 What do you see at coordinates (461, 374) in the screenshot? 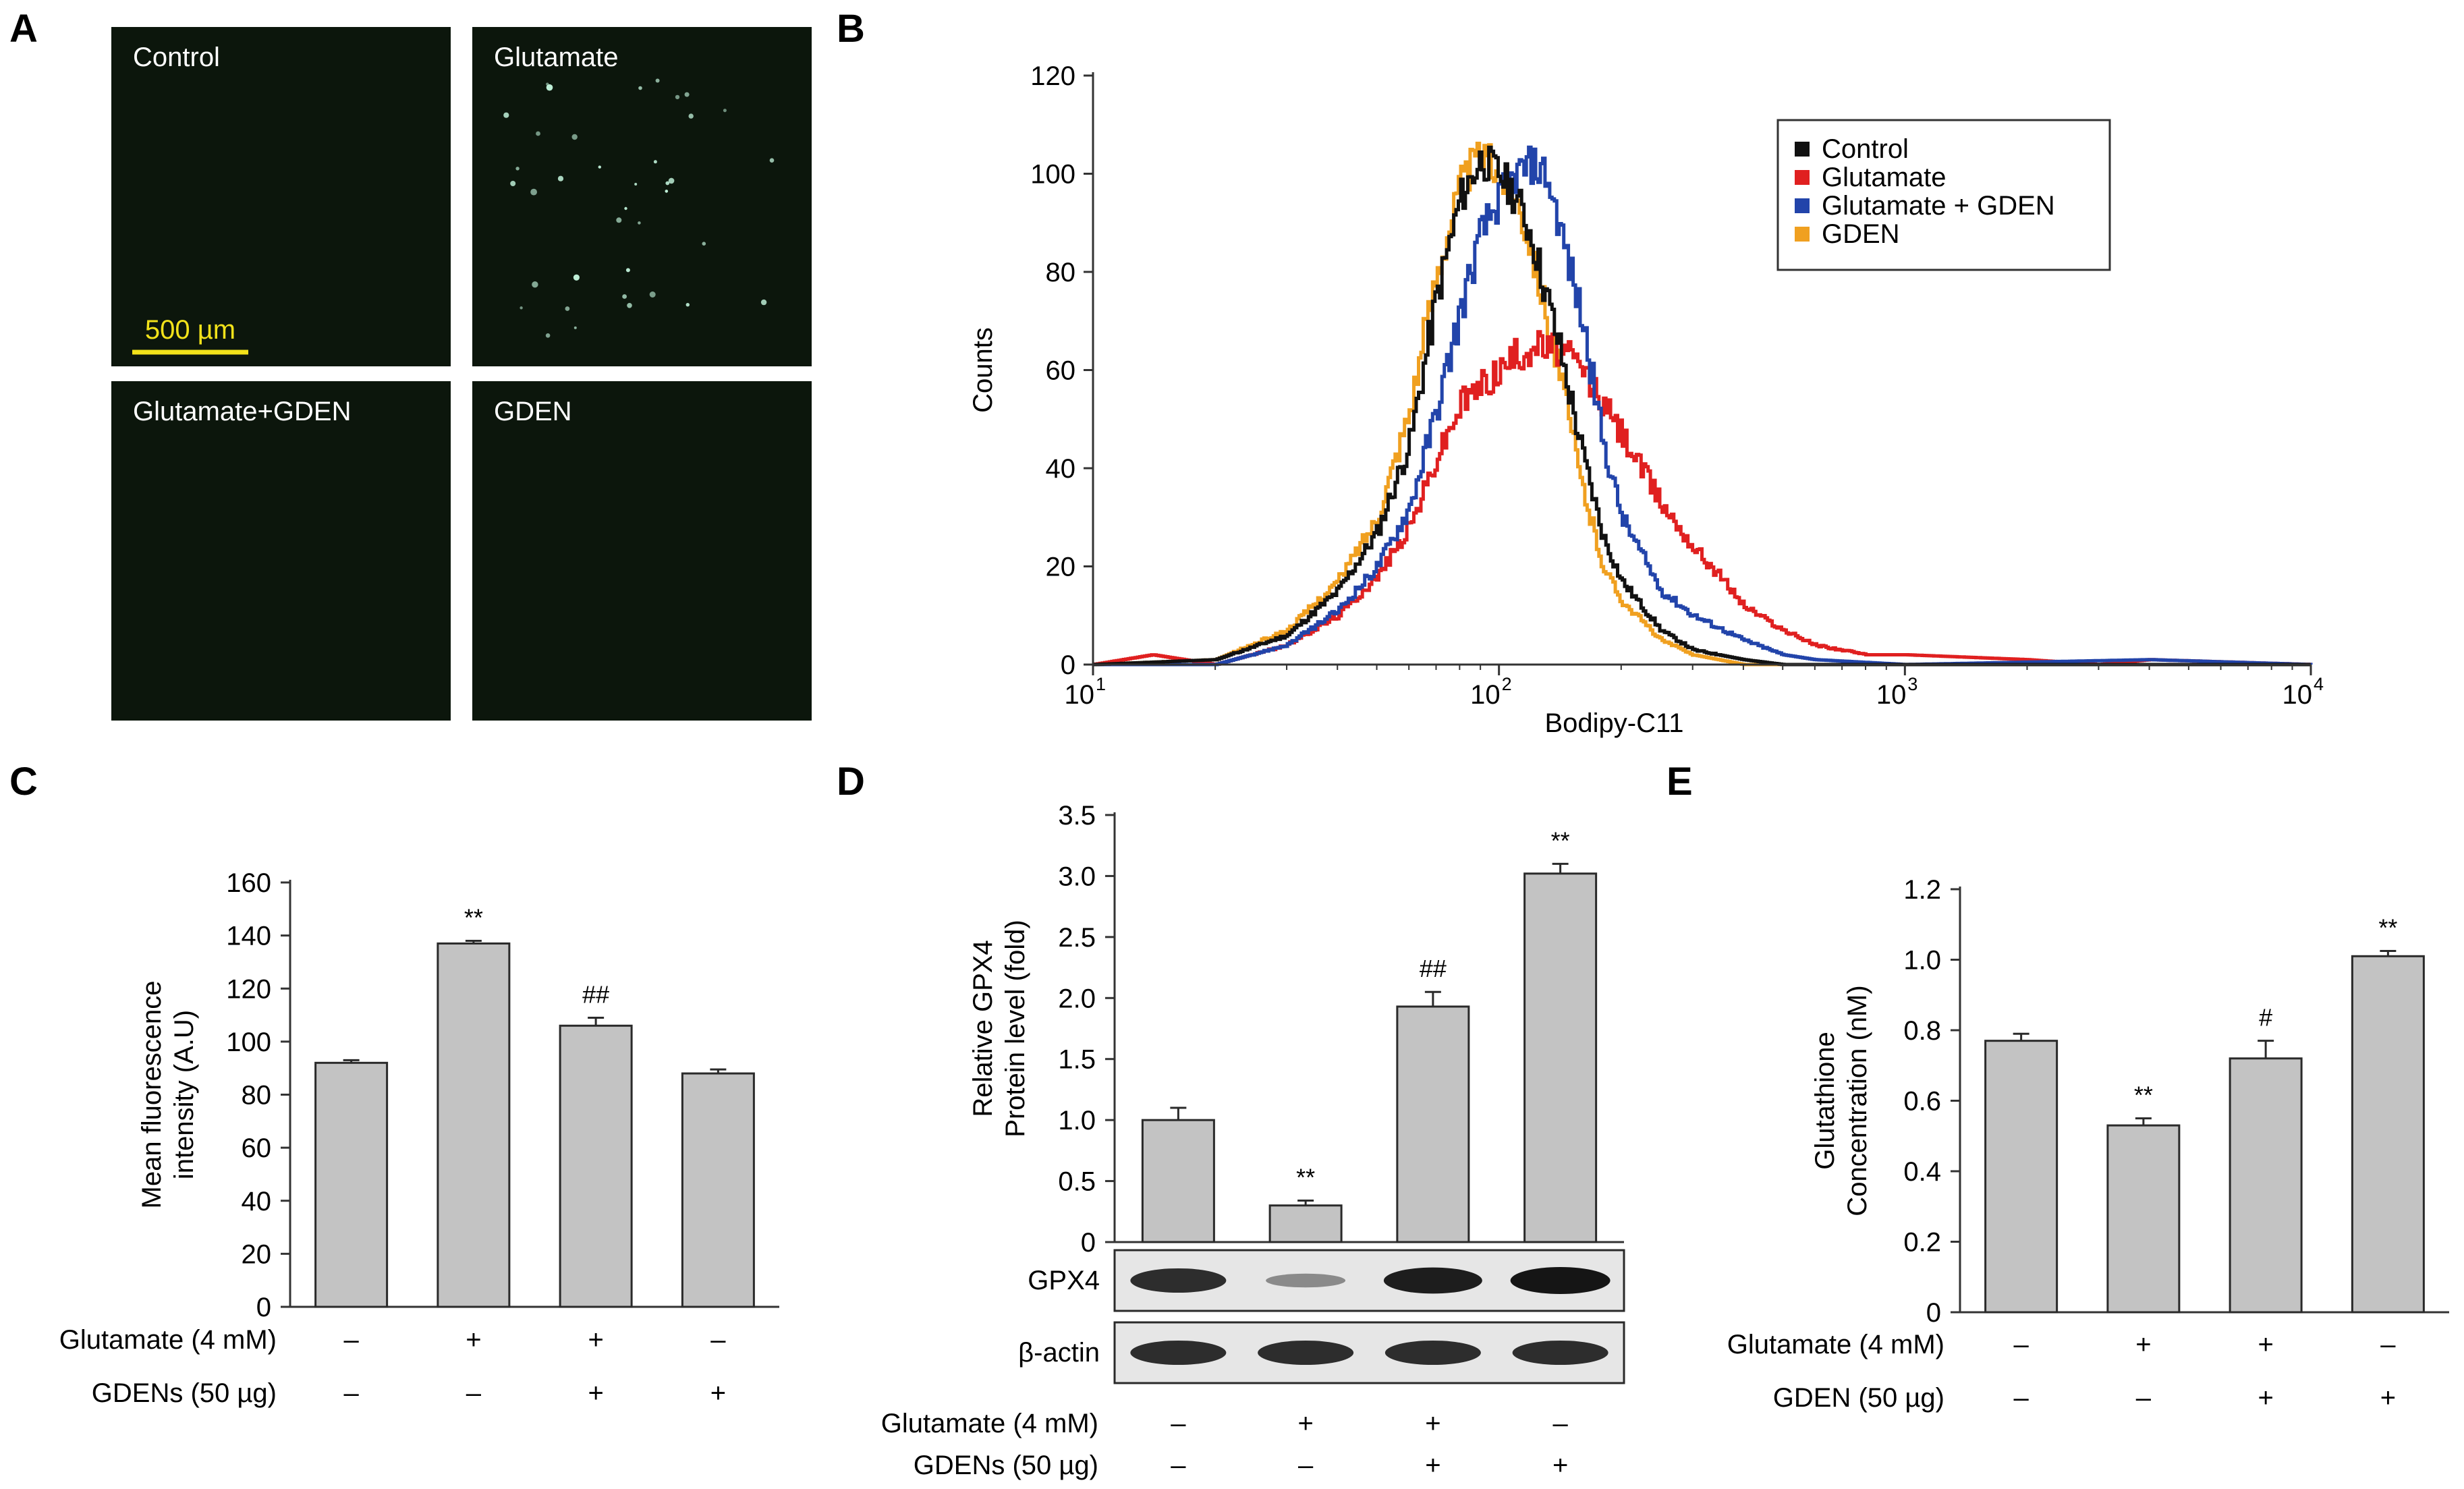
I see `micrograph-grid: Control Glutamate Glutamate+GDEN GDEN 500 µm` at bounding box center [461, 374].